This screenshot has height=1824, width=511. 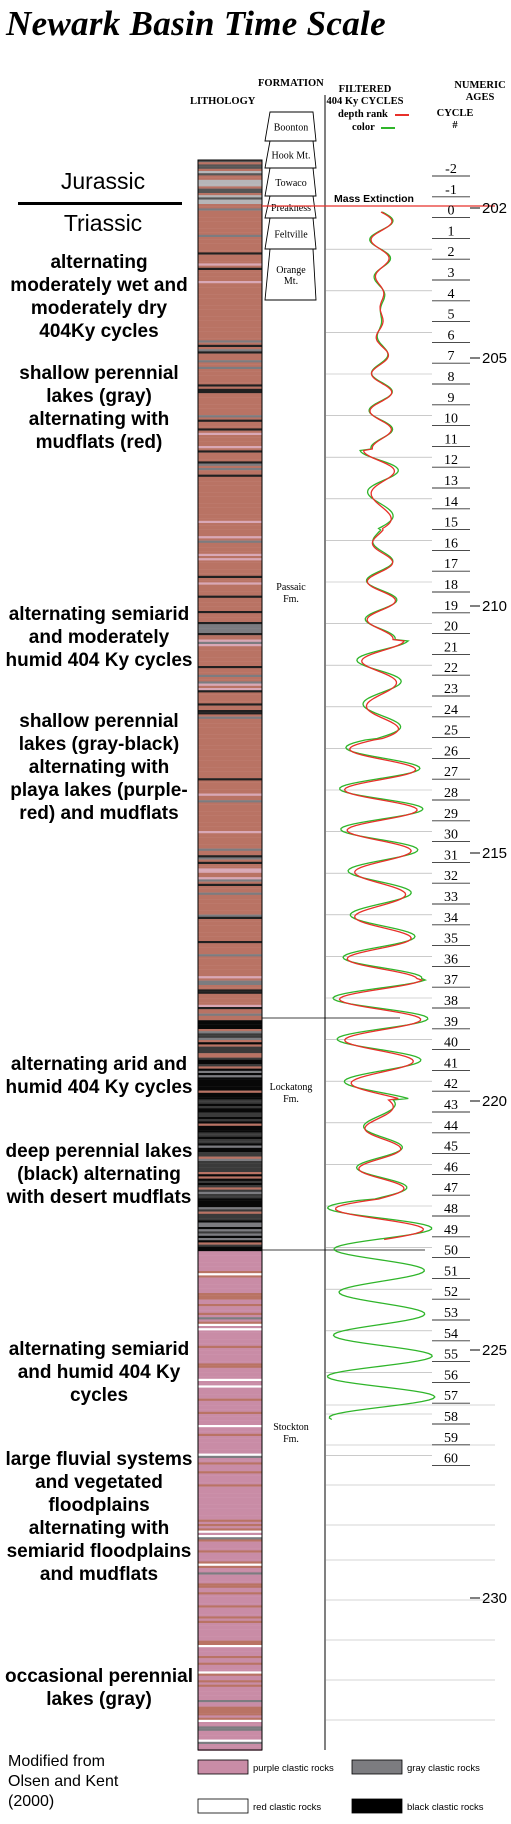 I want to click on formation-label: Stockton, so click(x=291, y=1427).